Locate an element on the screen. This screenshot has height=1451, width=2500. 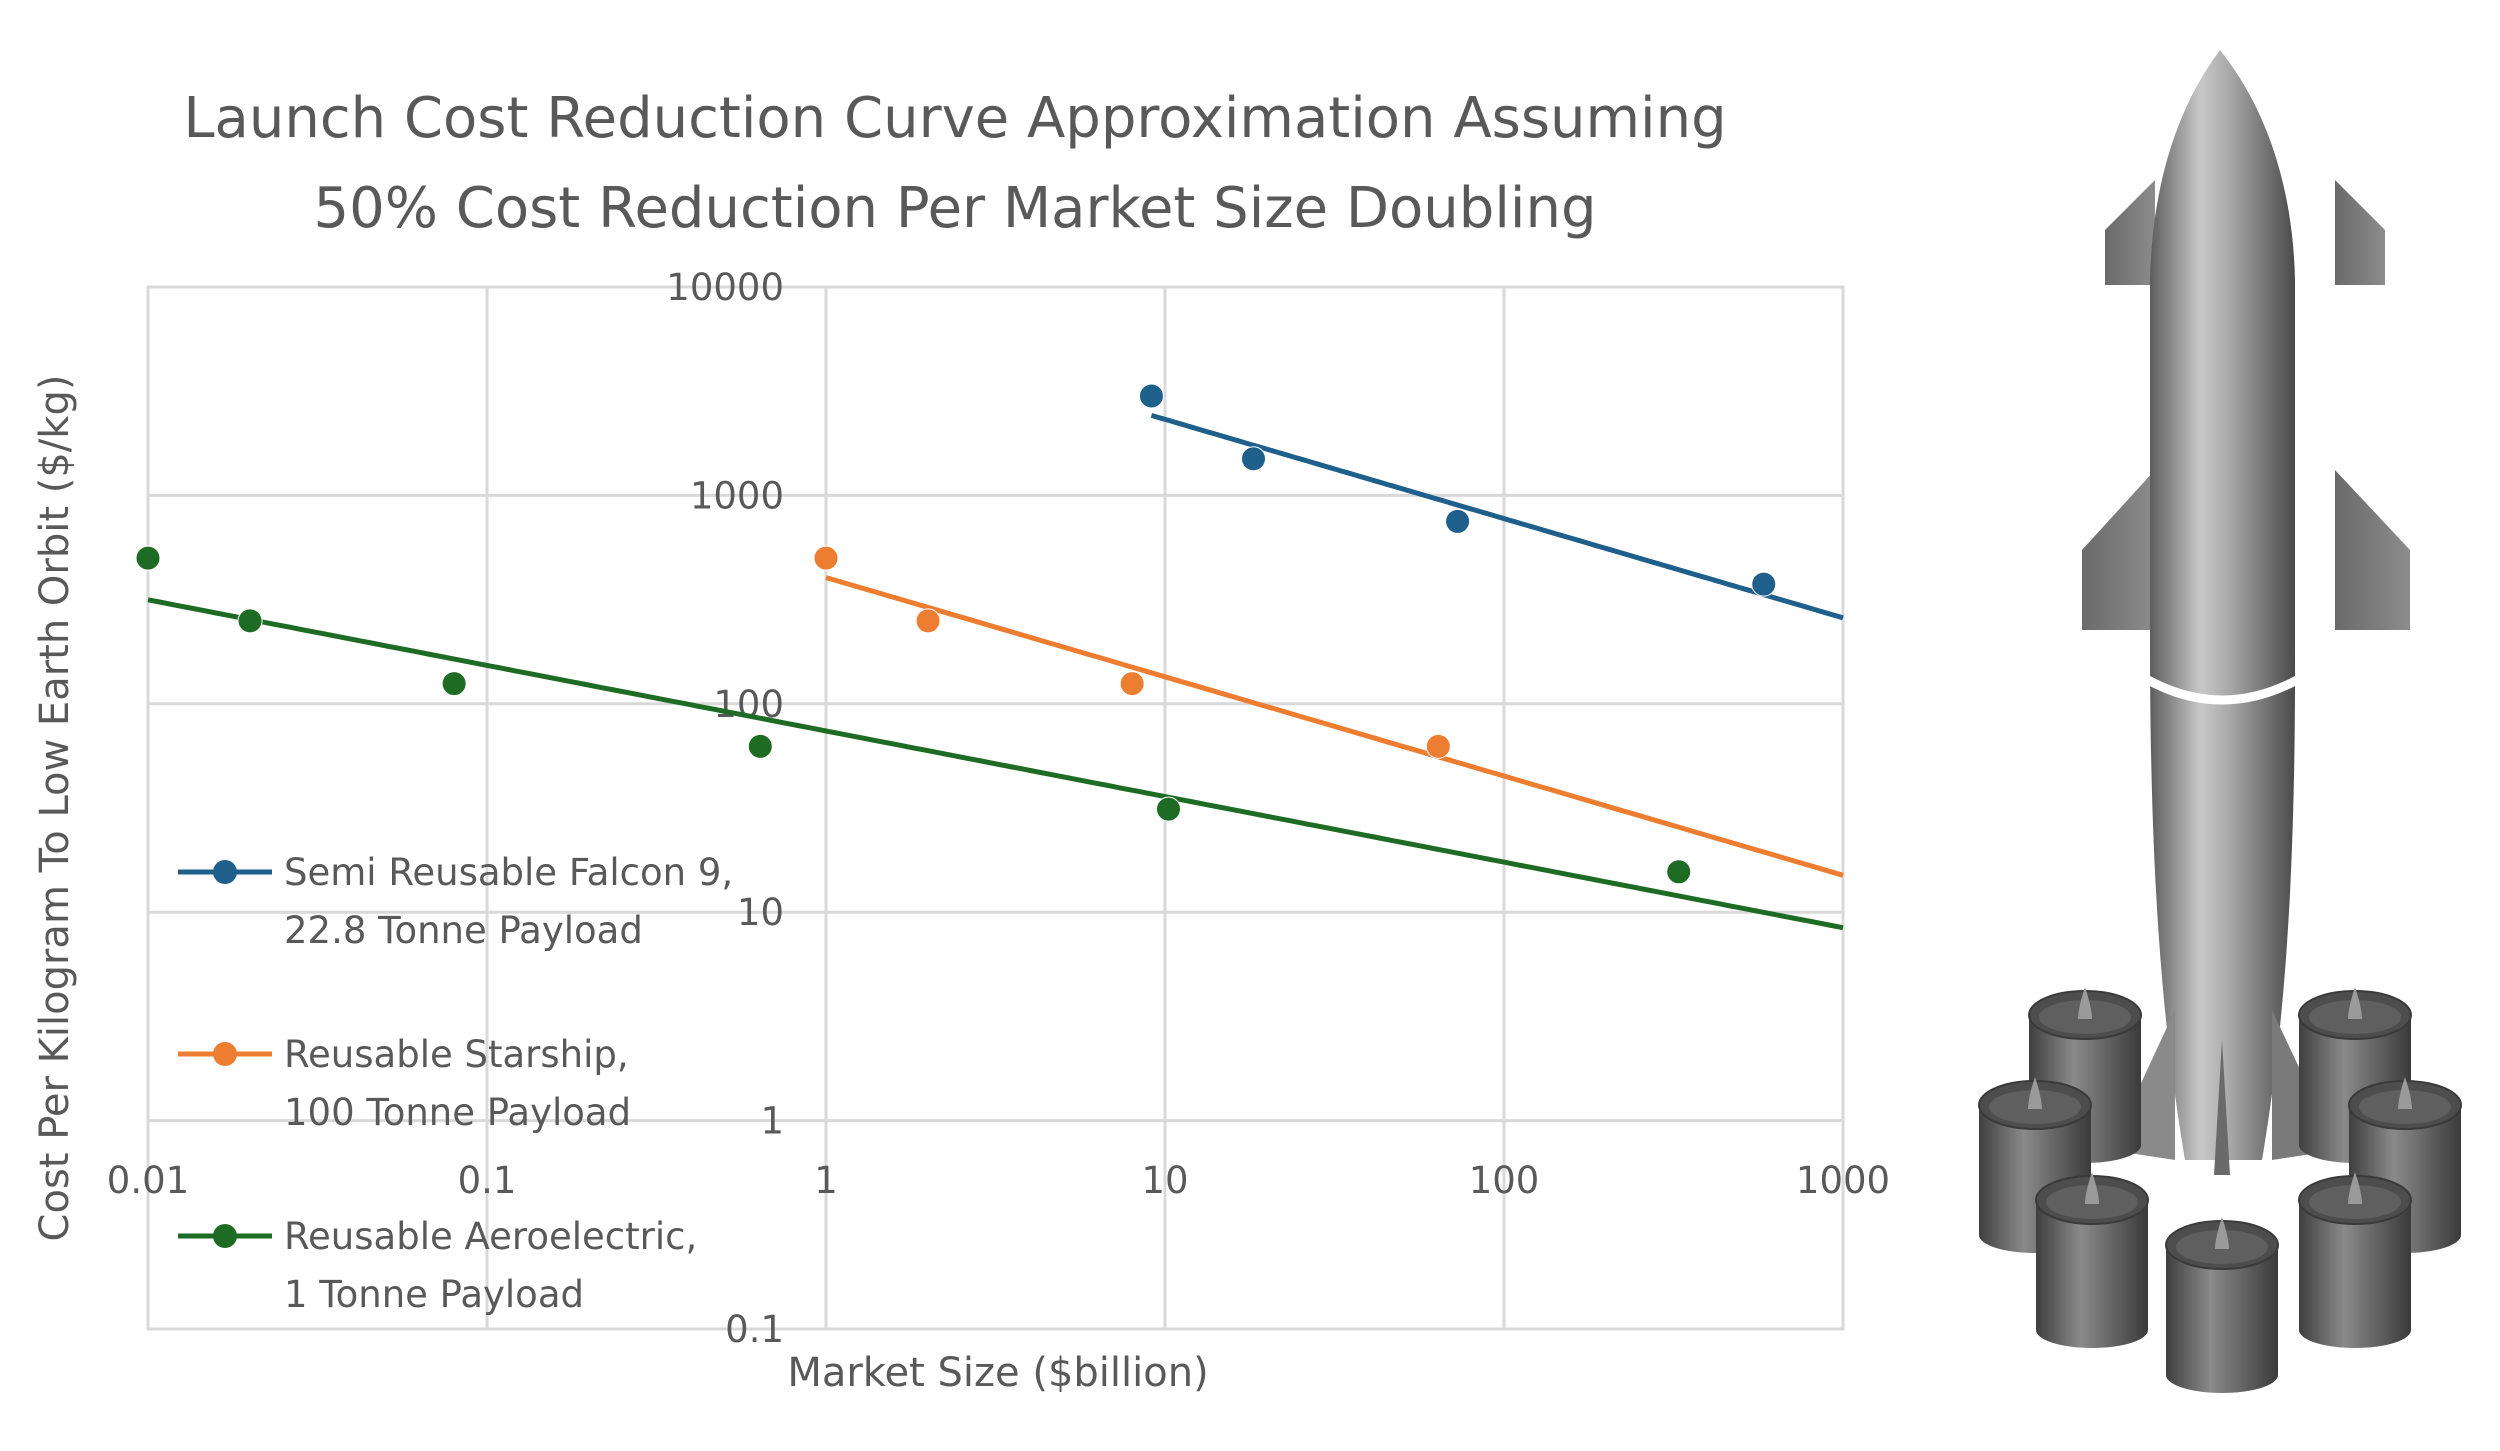
legend-item-1: Reusable Starship, 100 Tonne Payload is located at coordinates (404, 1083).